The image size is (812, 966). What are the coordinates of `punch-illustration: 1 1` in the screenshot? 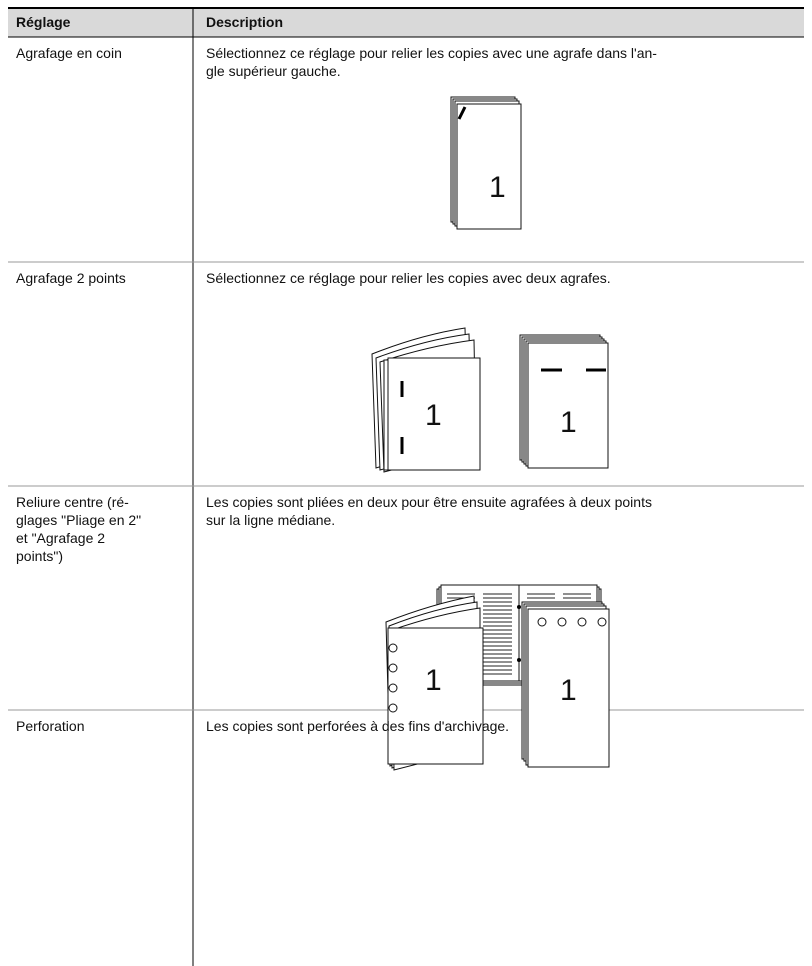 It's located at (497, 683).